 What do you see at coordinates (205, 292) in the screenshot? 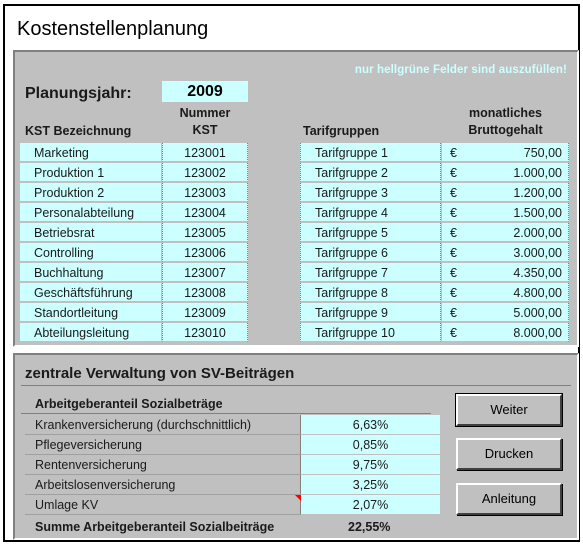
I see `kst-number-cell: 123008` at bounding box center [205, 292].